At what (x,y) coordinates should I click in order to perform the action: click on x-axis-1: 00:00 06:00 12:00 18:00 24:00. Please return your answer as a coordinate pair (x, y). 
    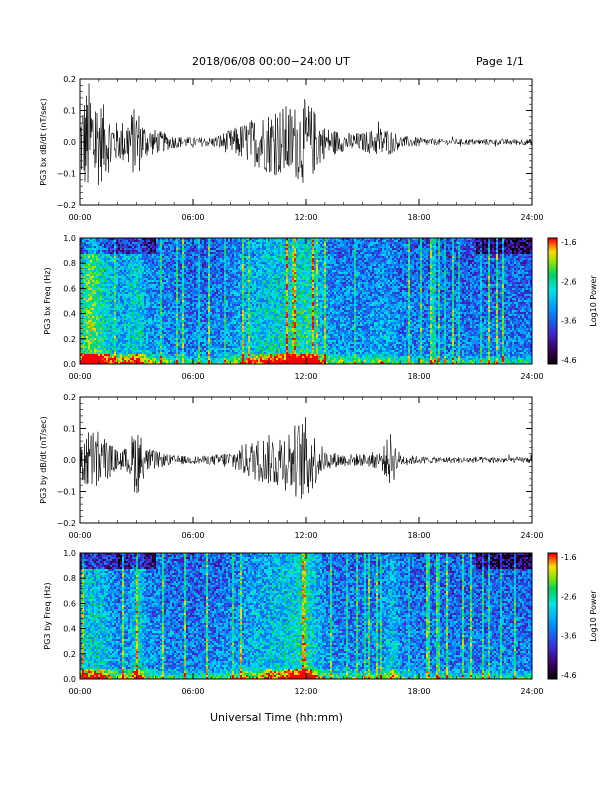
    Looking at the image, I should click on (305, 150).